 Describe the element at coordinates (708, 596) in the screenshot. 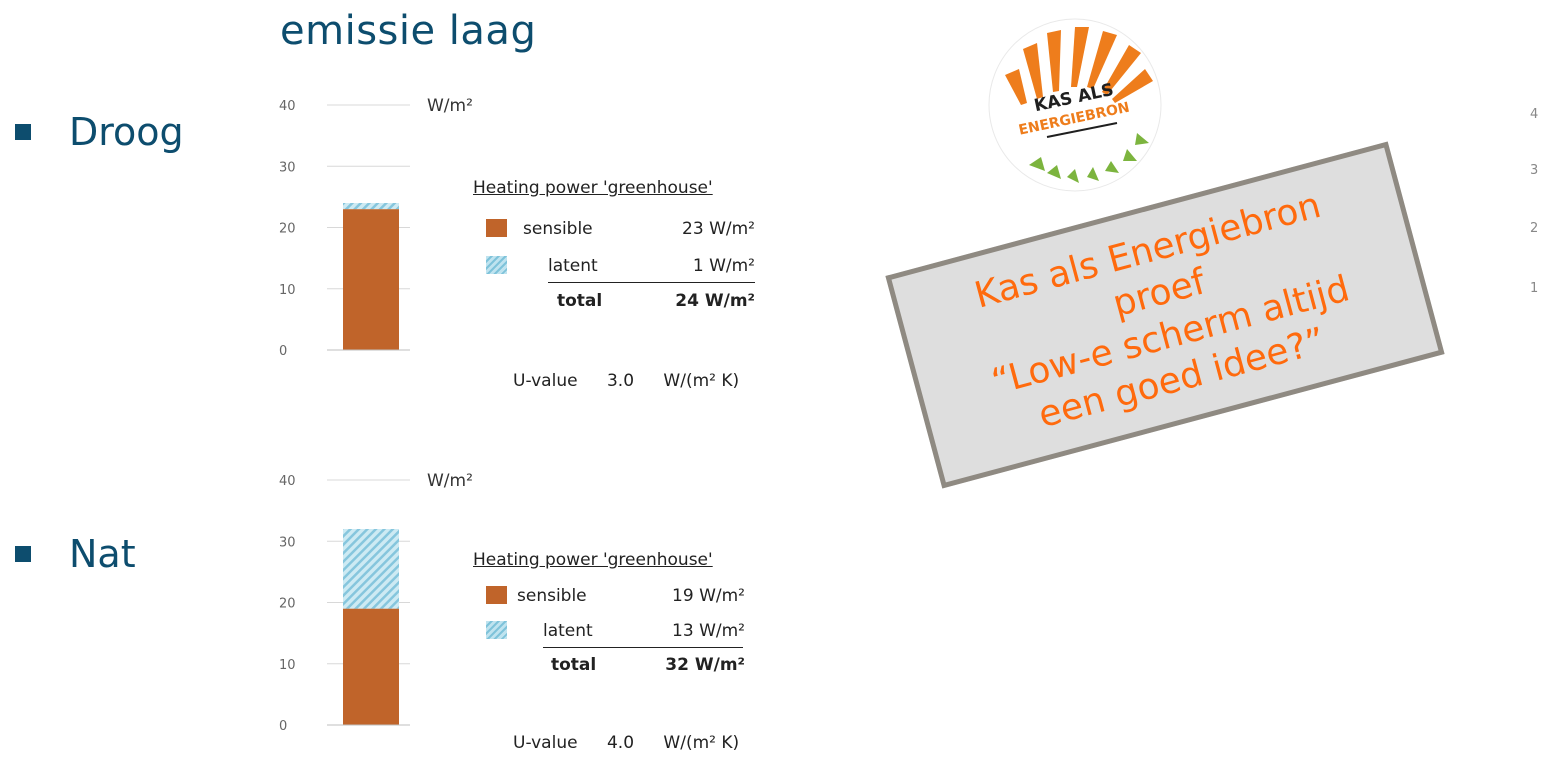

I see `legend-value-sensible: 19 W/m²` at that location.